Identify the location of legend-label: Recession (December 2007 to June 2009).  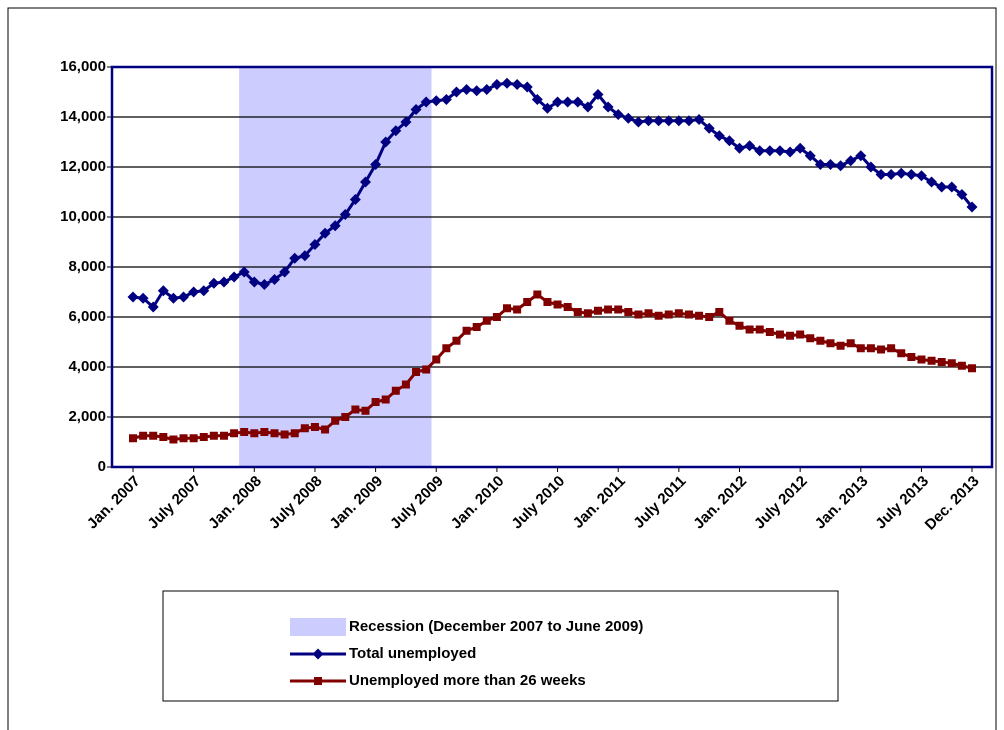
(496, 626).